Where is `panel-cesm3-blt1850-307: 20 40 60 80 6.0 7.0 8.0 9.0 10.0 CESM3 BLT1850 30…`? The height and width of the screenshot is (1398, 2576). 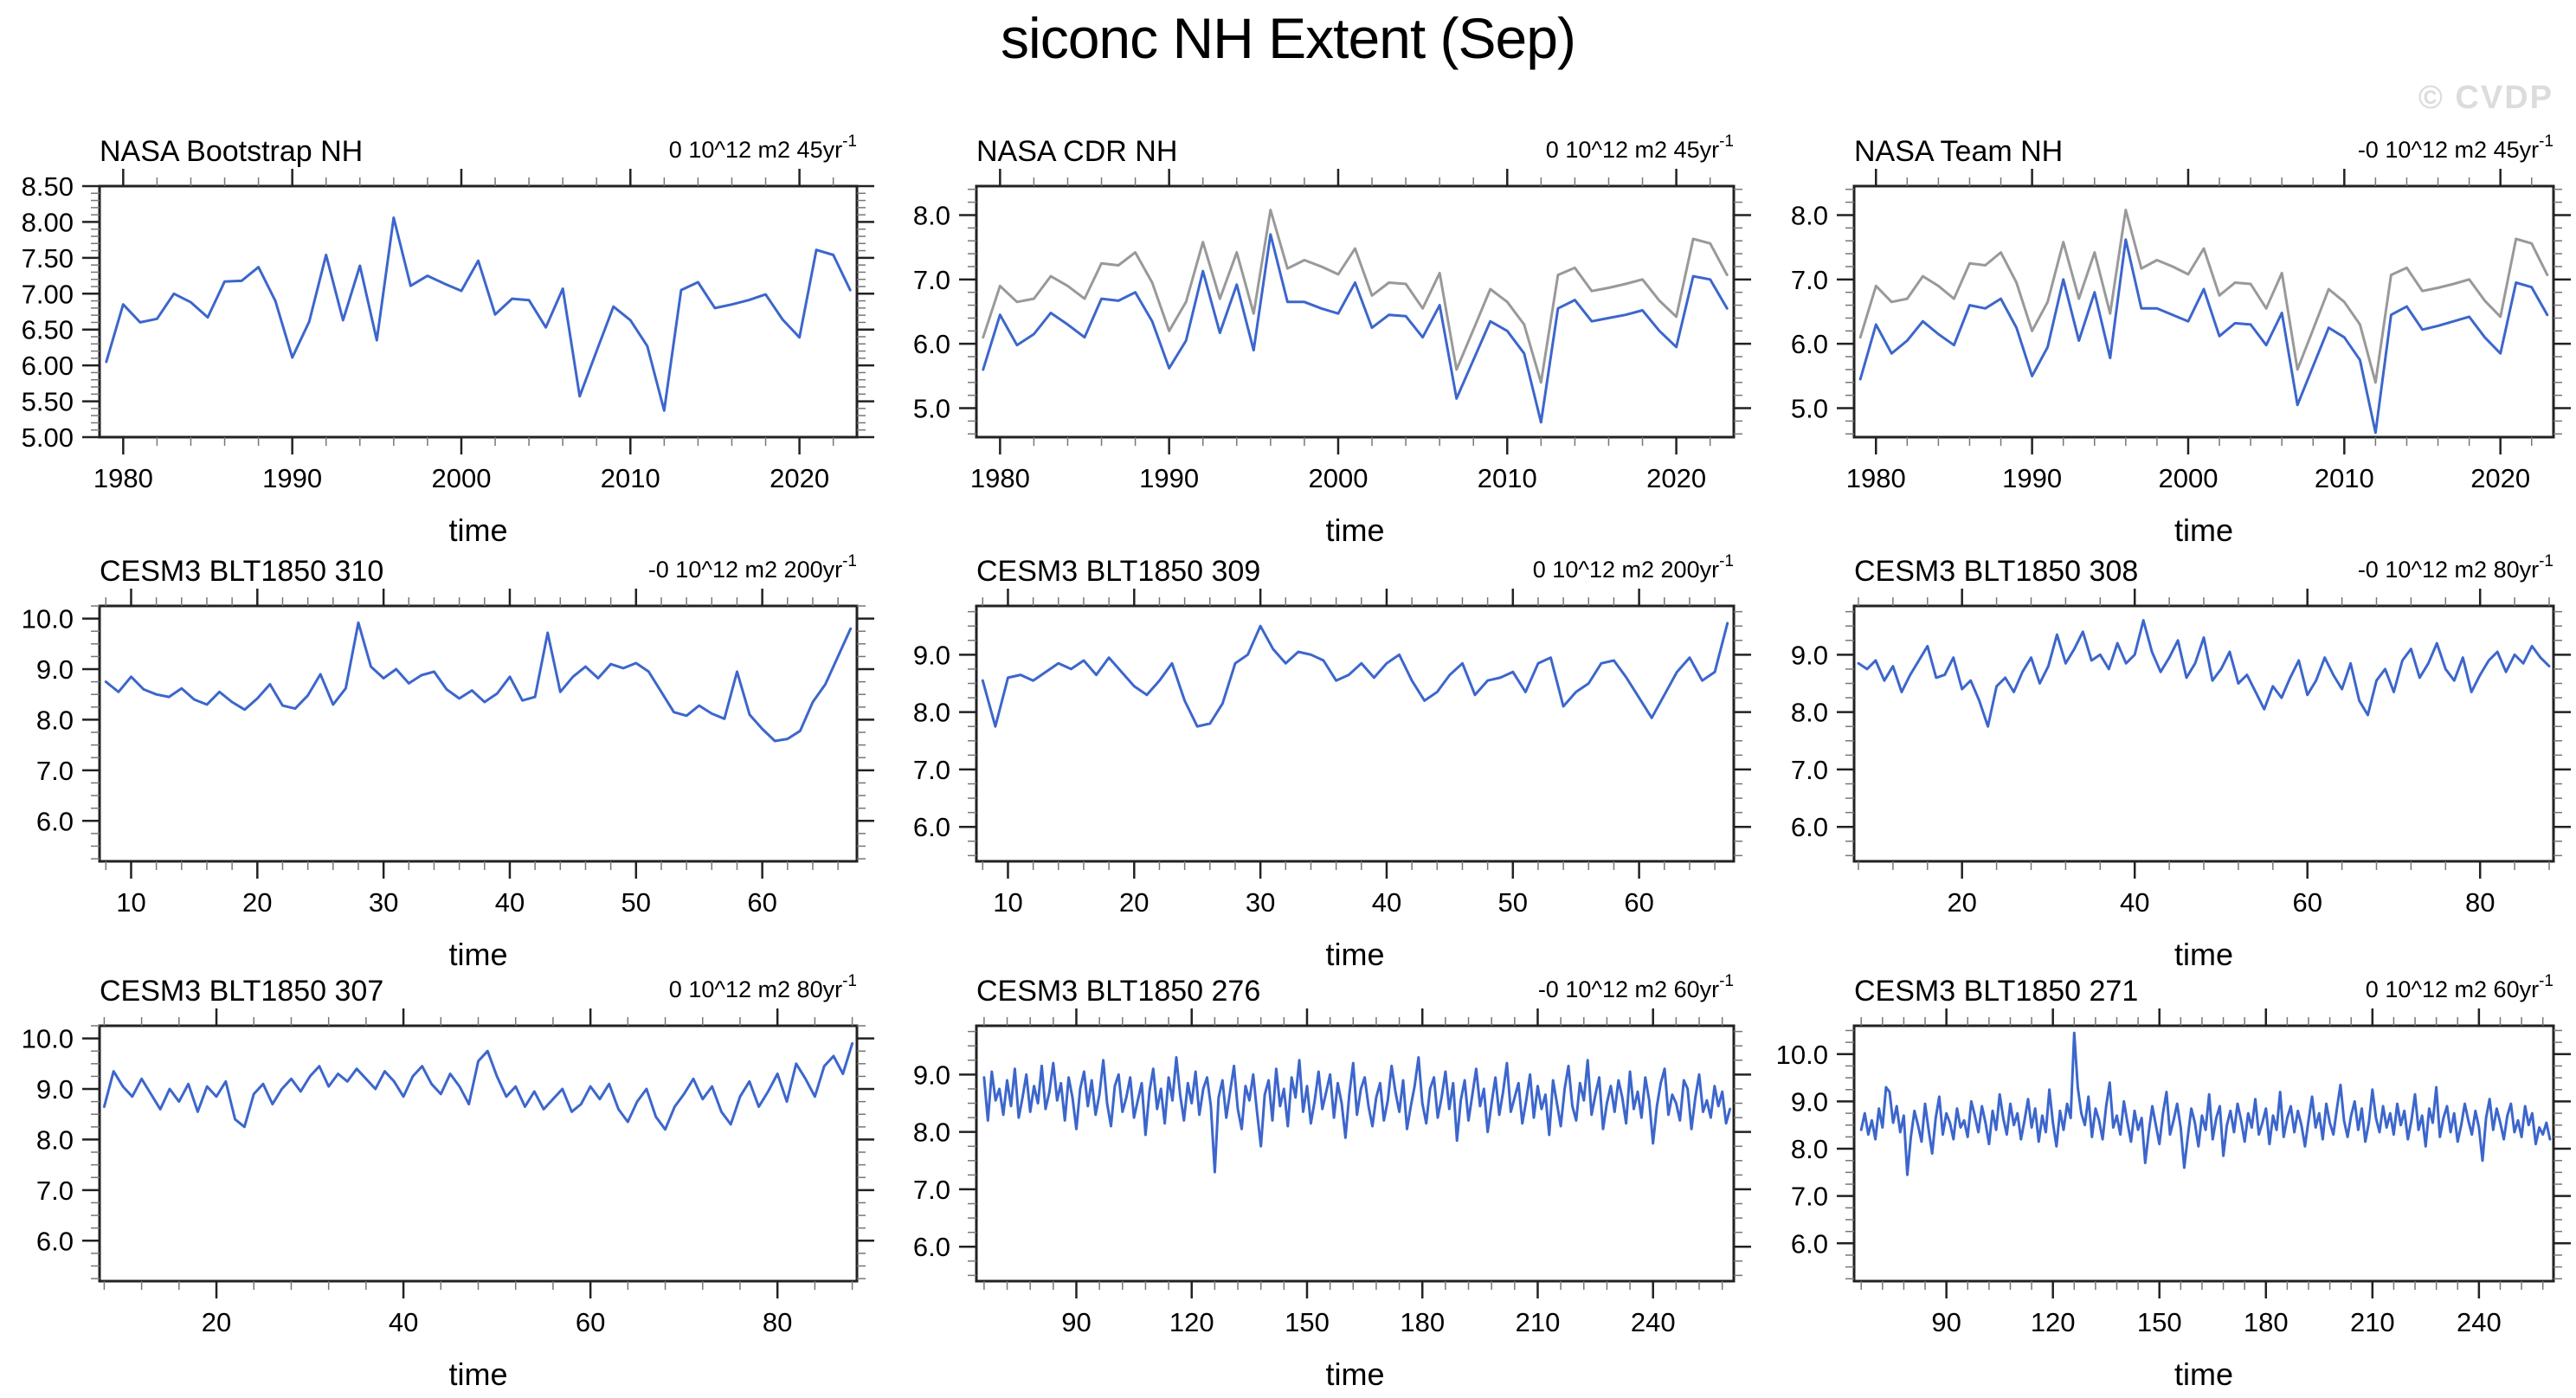
panel-cesm3-blt1850-307: 20 40 60 80 6.0 7.0 8.0 9.0 10.0 CESM3 BLT1850 30… is located at coordinates (448, 1182).